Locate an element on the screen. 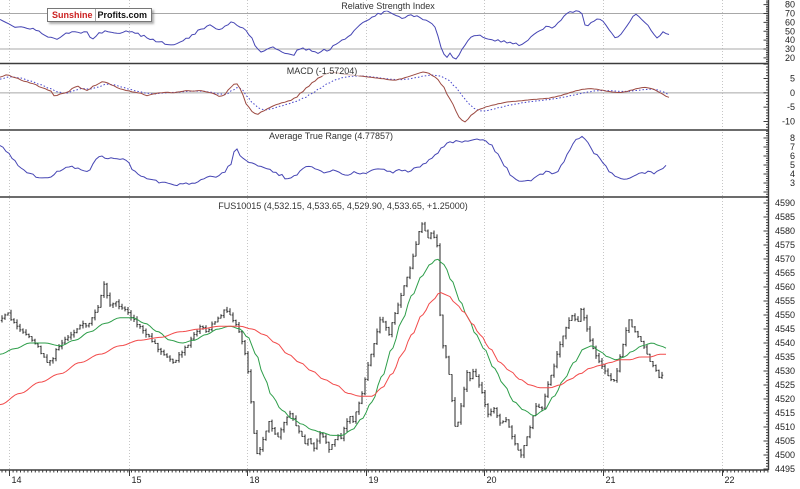 This screenshot has height=489, width=800. y-axis-label: 20 is located at coordinates (790, 58).